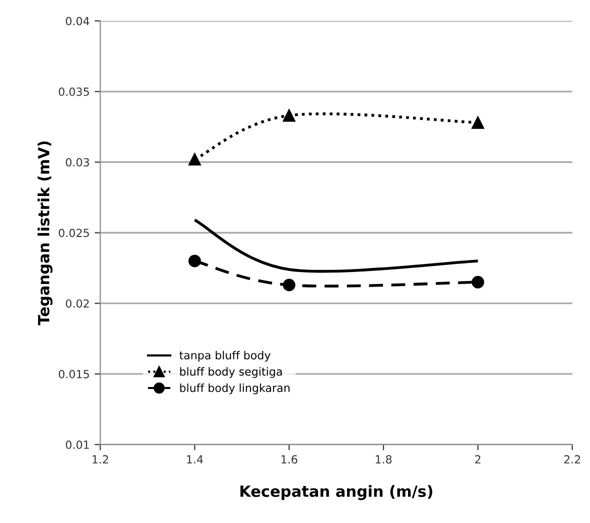 This screenshot has height=523, width=590. What do you see at coordinates (77, 162) in the screenshot?
I see `y-tick-label: 0.03` at bounding box center [77, 162].